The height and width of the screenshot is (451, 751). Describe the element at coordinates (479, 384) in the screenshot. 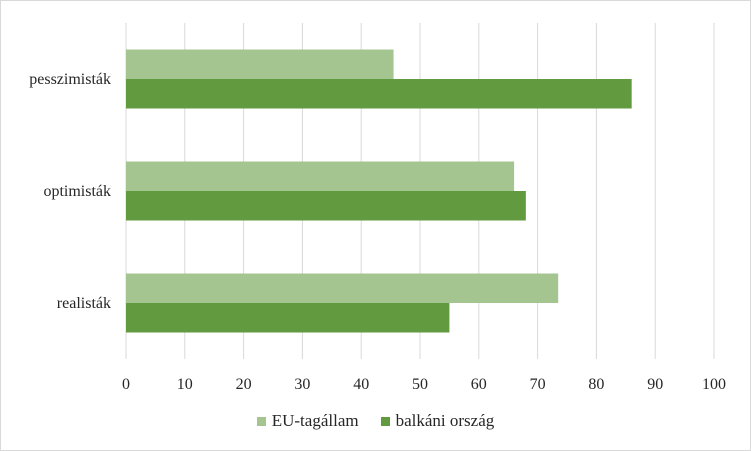

I see `x-tick-label: 60` at that location.